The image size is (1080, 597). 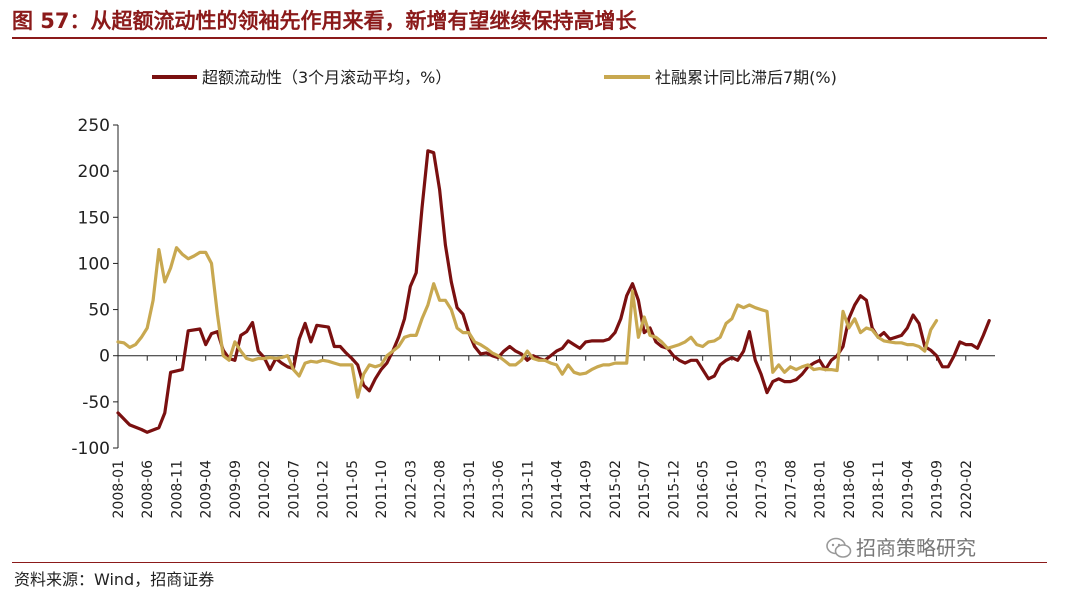 What do you see at coordinates (839, 547) in the screenshot?
I see `wechat-icon` at bounding box center [839, 547].